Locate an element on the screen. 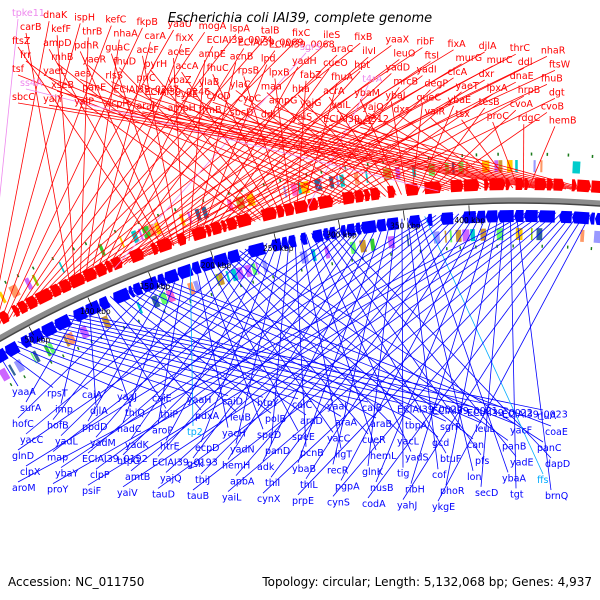 This screenshot has height=600, width=600. reverse-gene-label: nadC is located at coordinates (129, 429).